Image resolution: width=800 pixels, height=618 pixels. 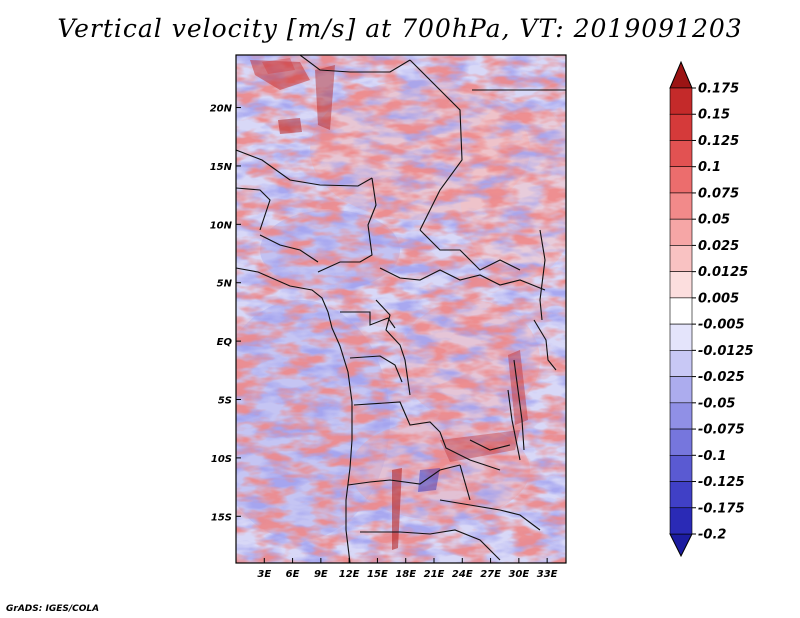 I want to click on x-tick-label-15E: 15E, so click(x=377, y=574).